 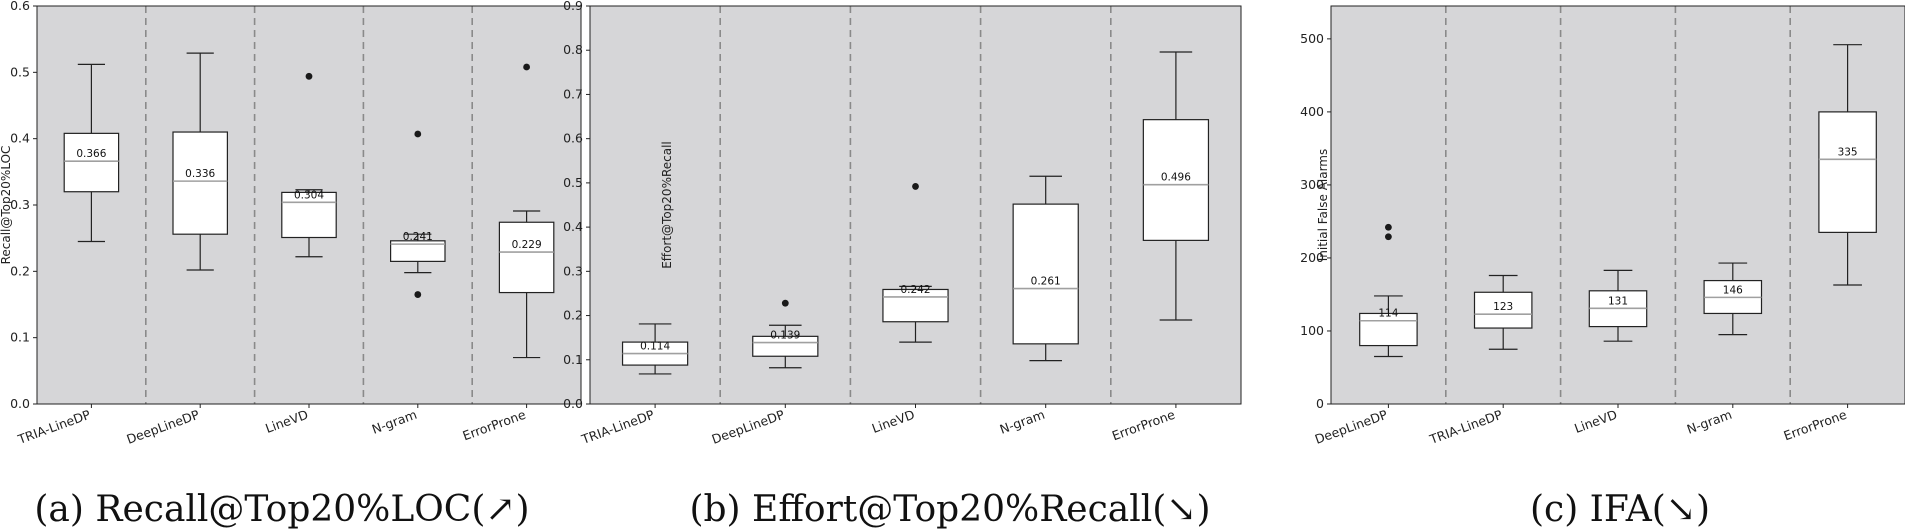 I want to click on y-tick-label: 500, so click(x=1312, y=38).